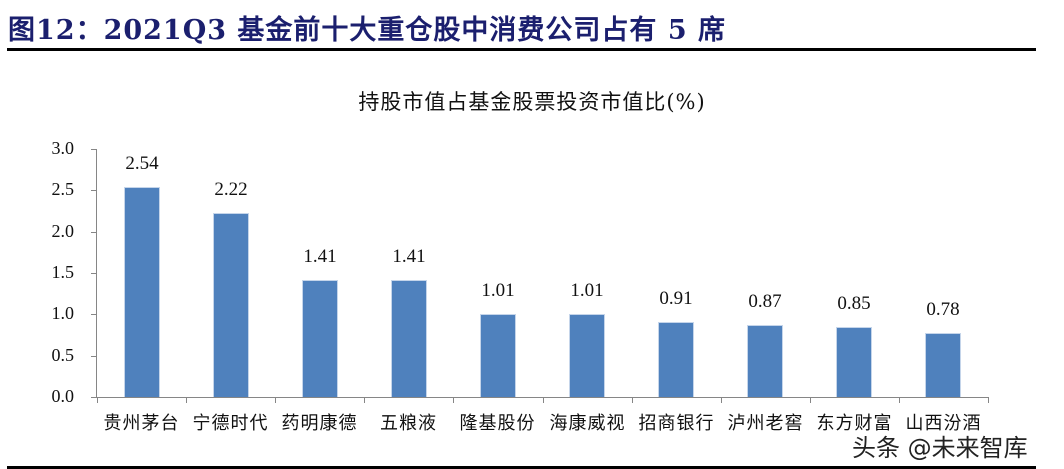 Image resolution: width=1064 pixels, height=469 pixels. I want to click on watermark: 头条 @未来智库, so click(940, 448).